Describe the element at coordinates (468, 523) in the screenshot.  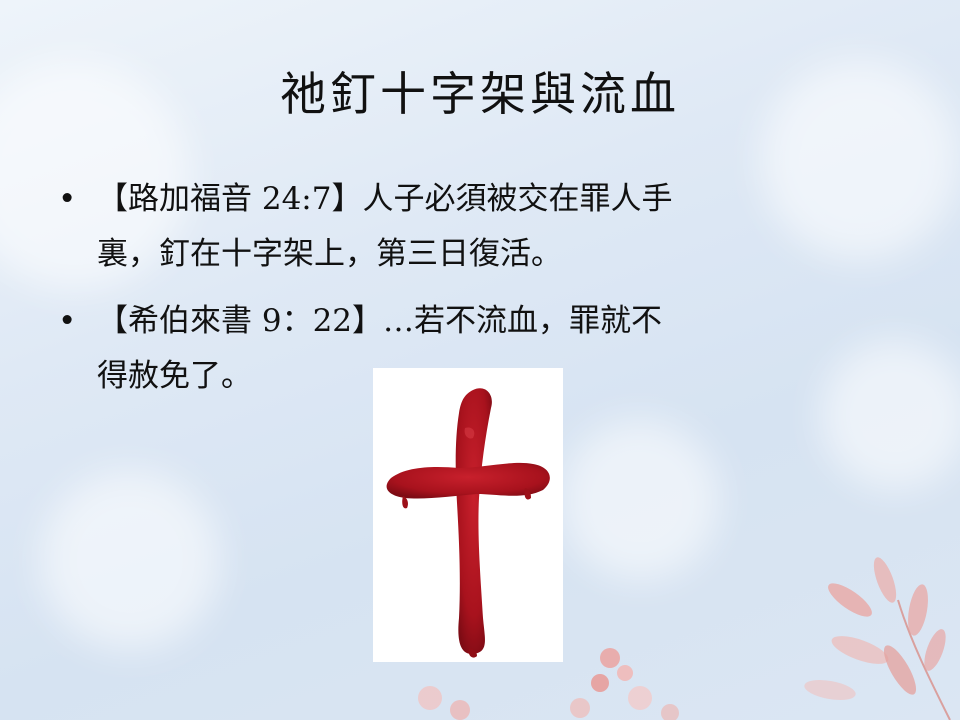
I see `red-cross-icon` at that location.